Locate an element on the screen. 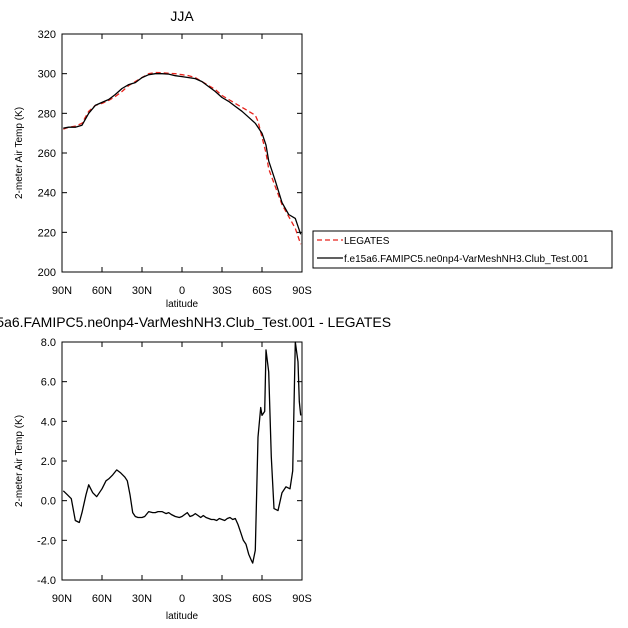 The image size is (628, 628). top-x-tick-label: 30N is located at coordinates (142, 291).